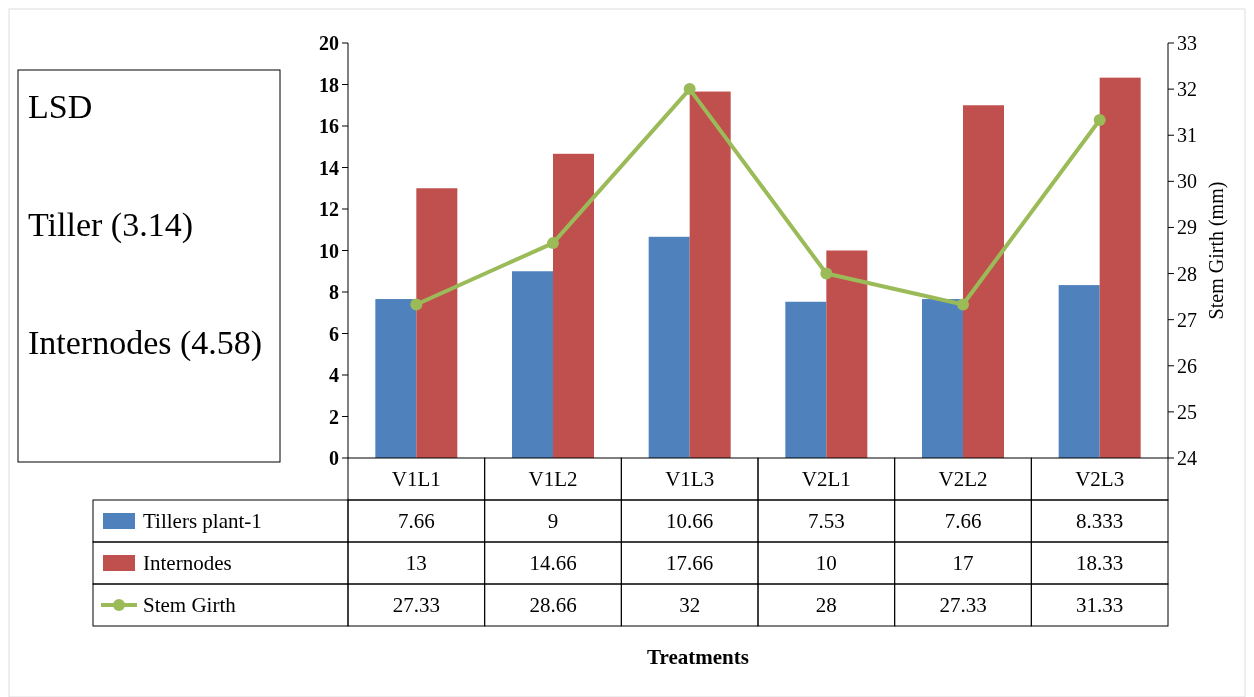 The image size is (1254, 697). What do you see at coordinates (963, 563) in the screenshot?
I see `data-label: 17` at bounding box center [963, 563].